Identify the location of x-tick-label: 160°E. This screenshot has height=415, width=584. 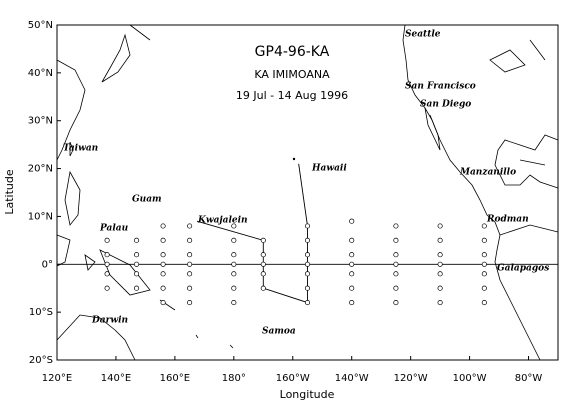
(175, 378).